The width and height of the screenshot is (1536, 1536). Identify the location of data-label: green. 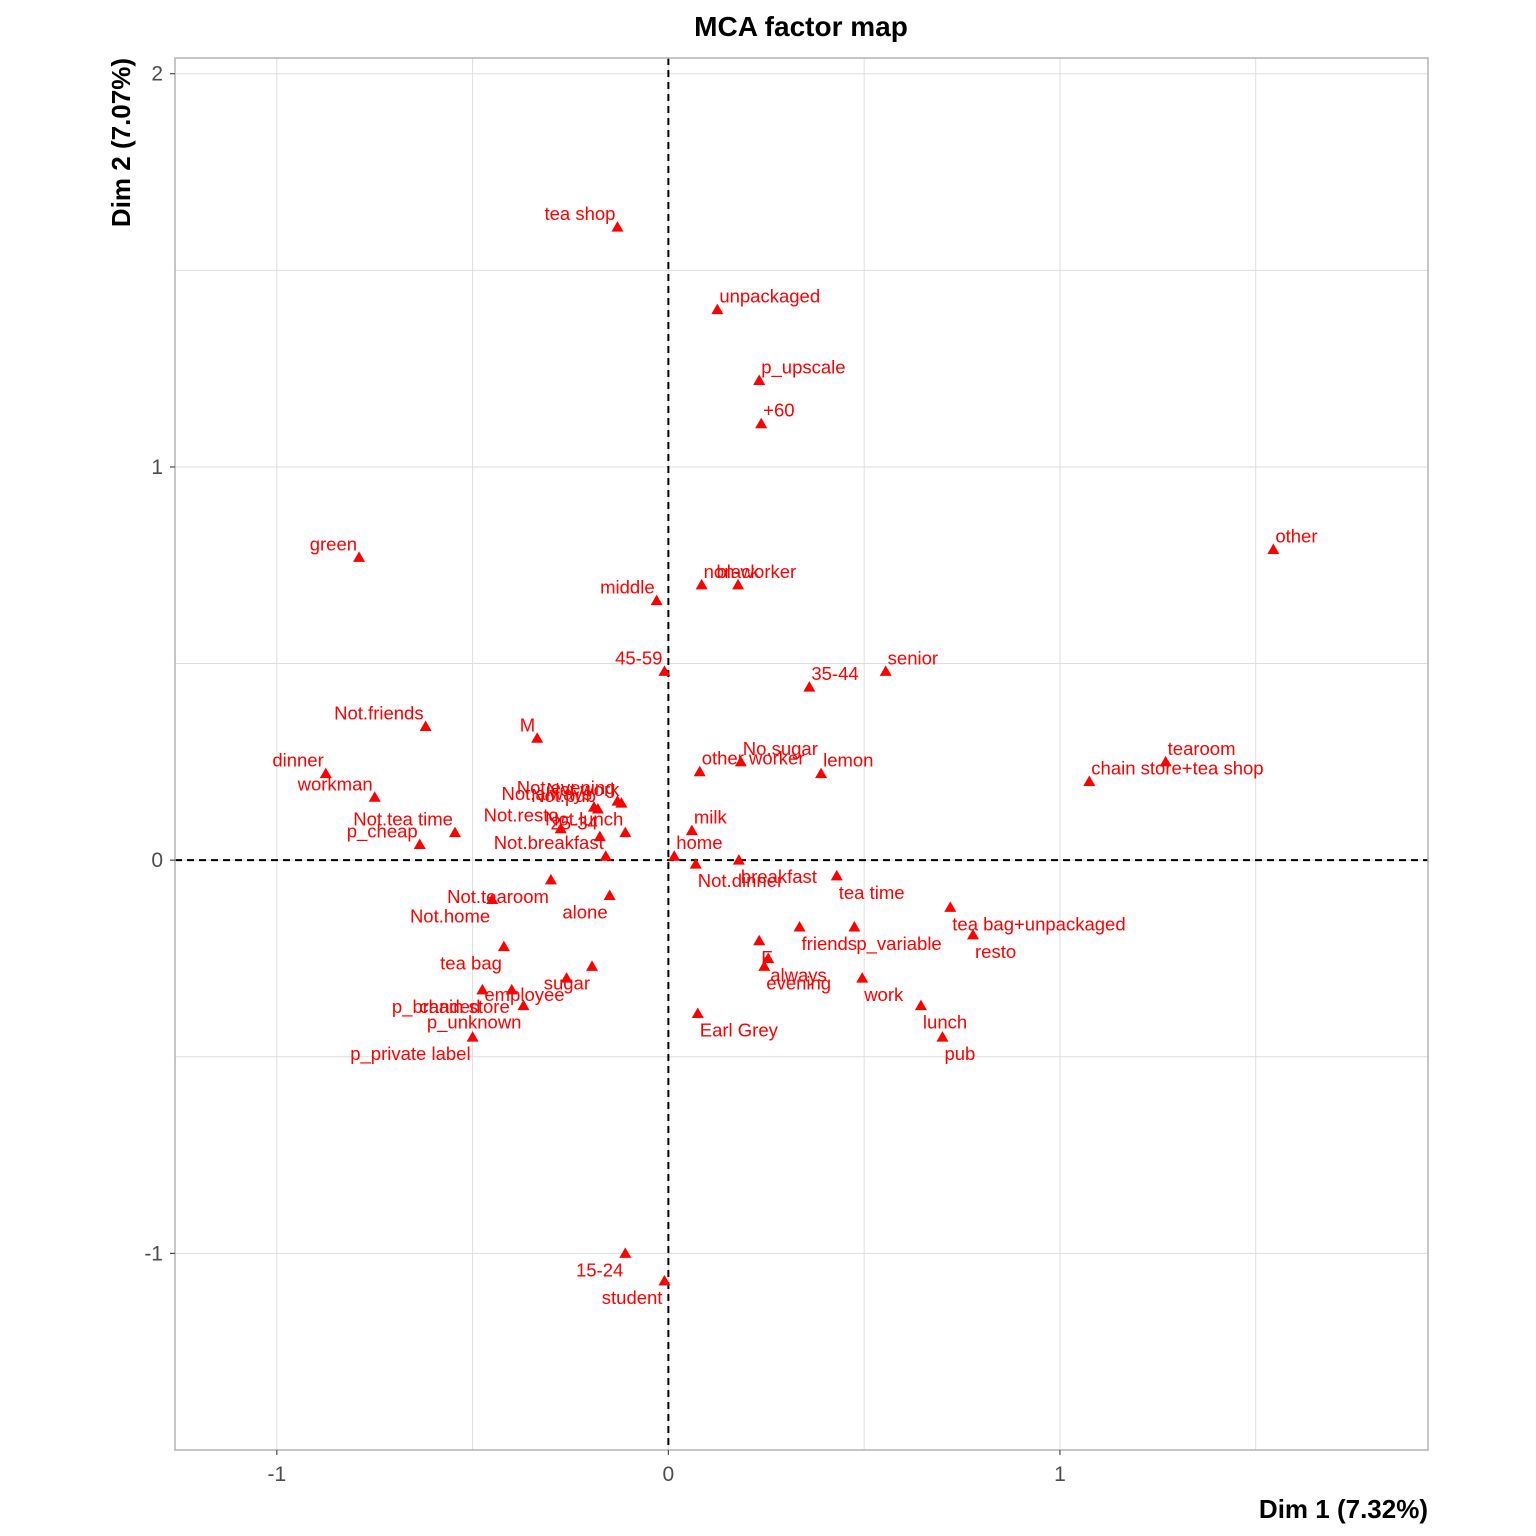
(333, 543).